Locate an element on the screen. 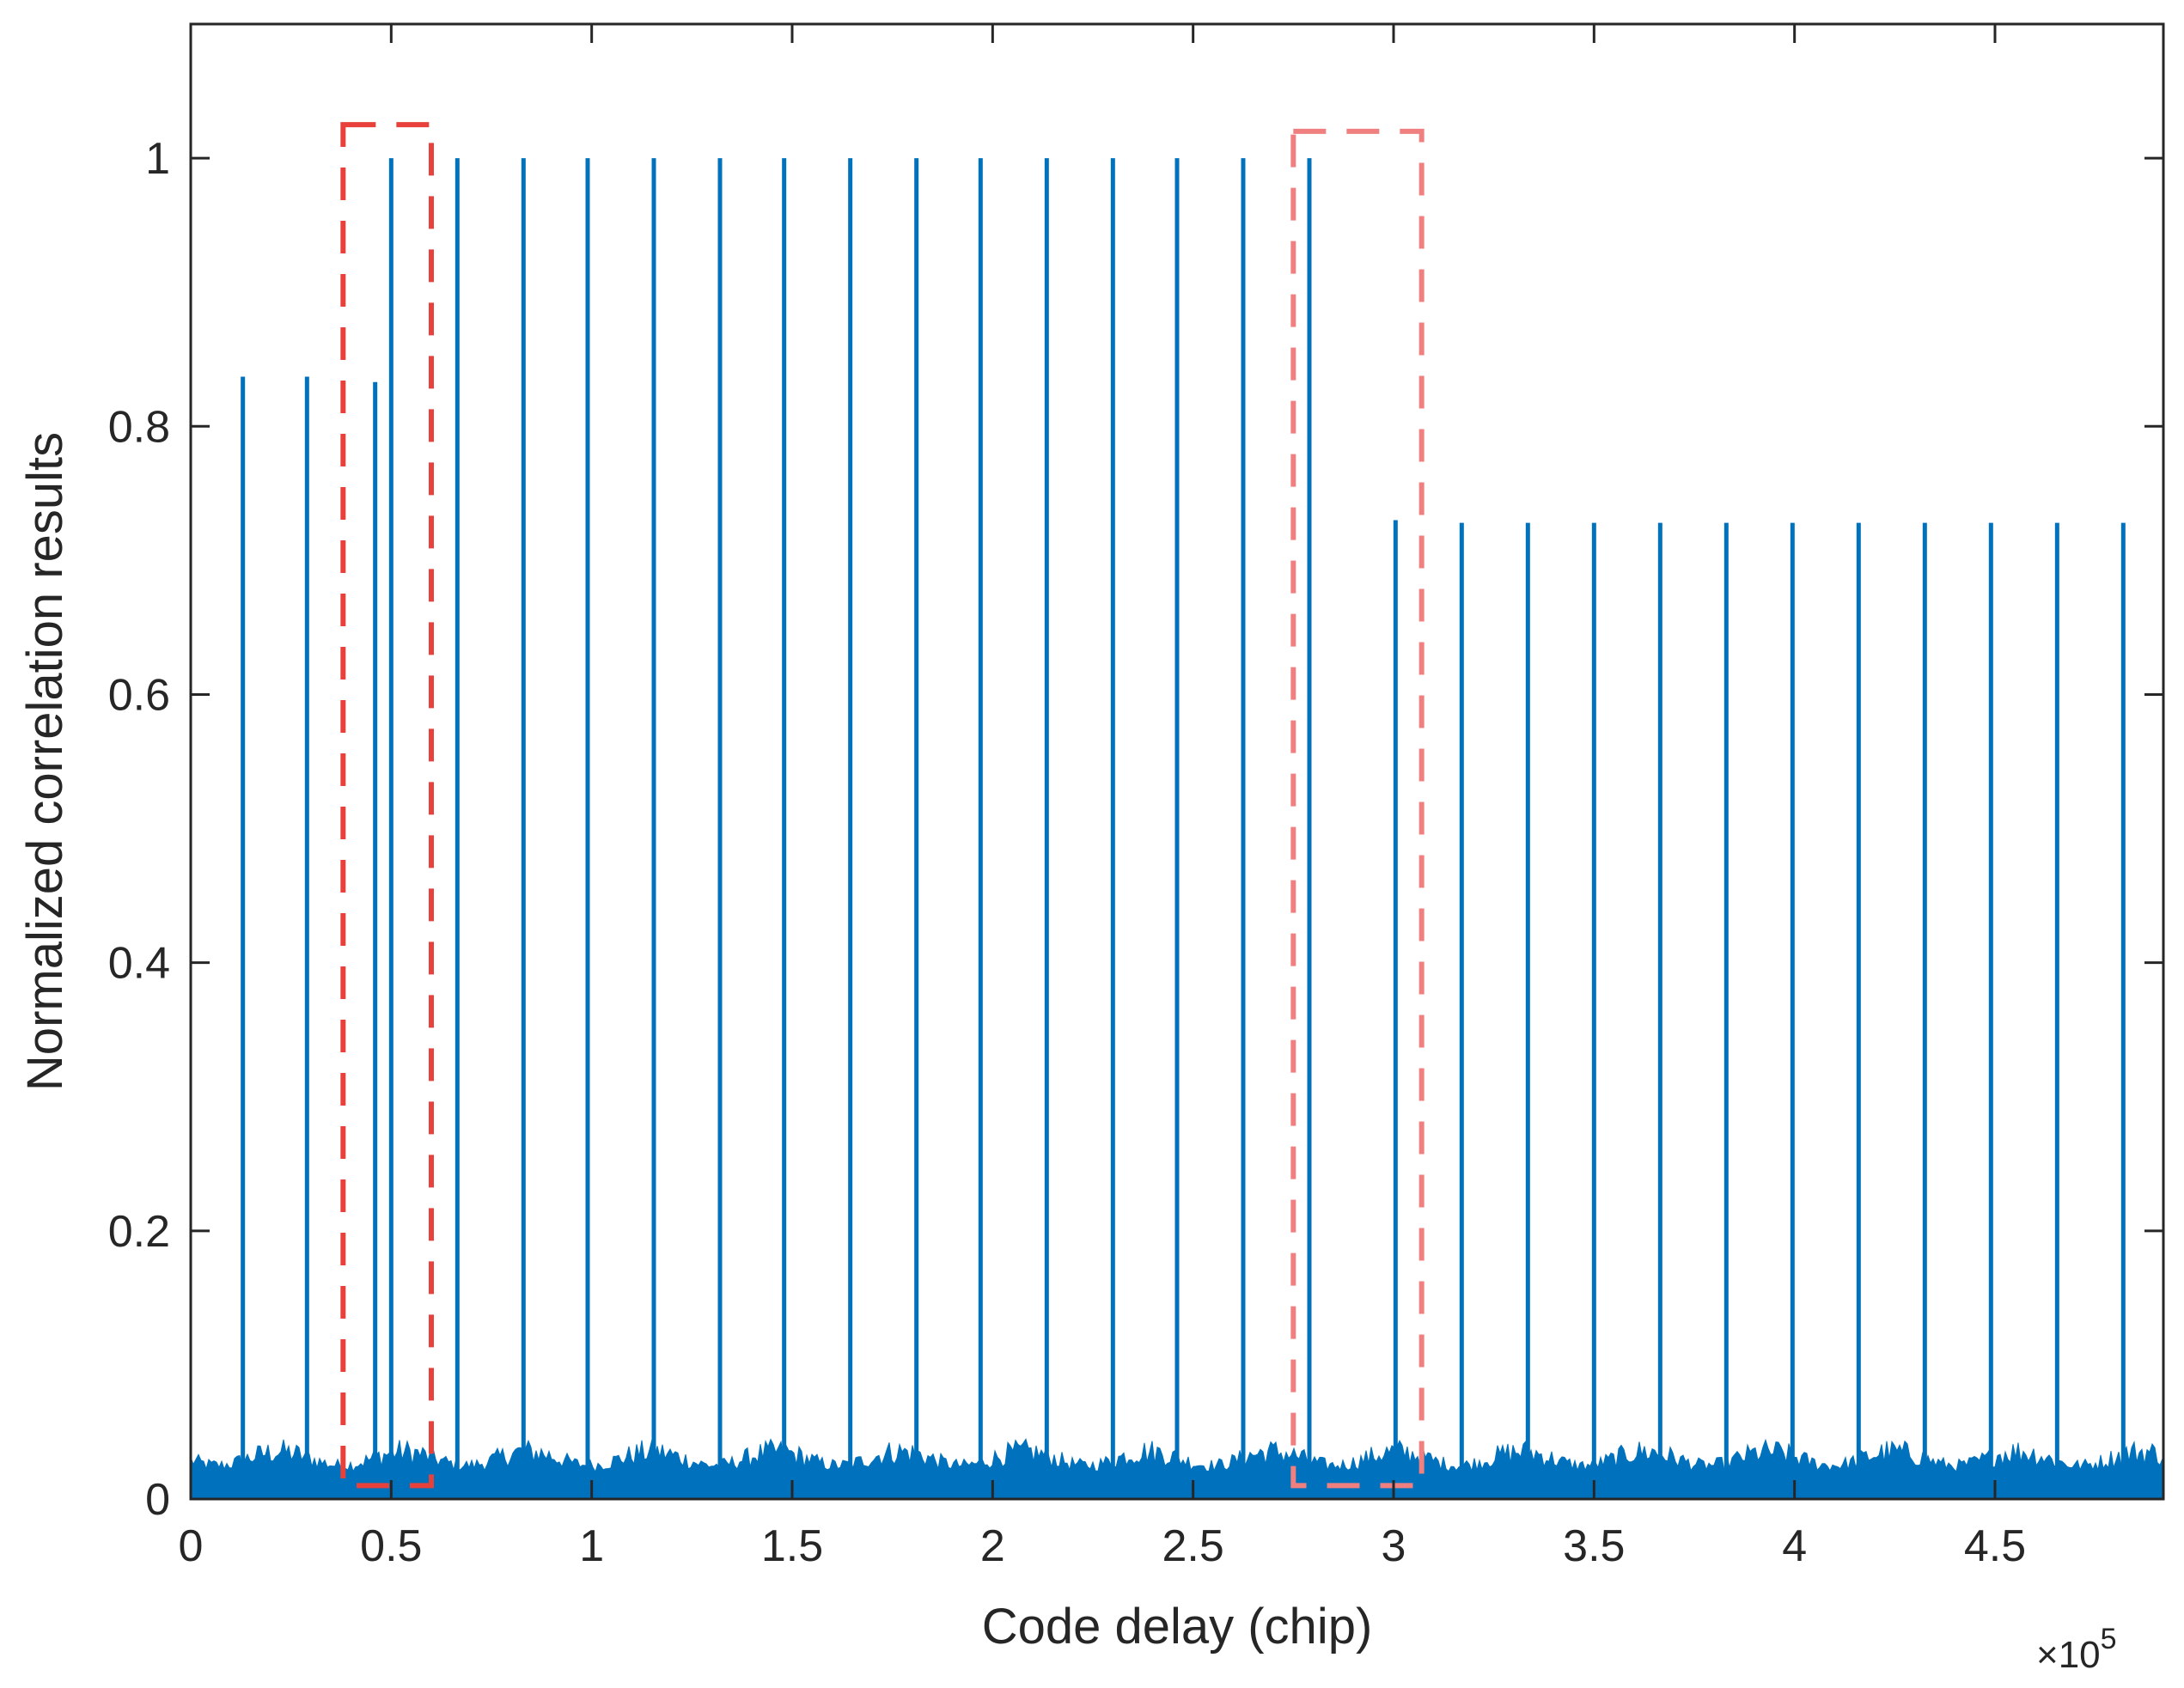 Image resolution: width=2184 pixels, height=1688 pixels. x-axis-multiplier-exponent: 5 is located at coordinates (2109, 1639).